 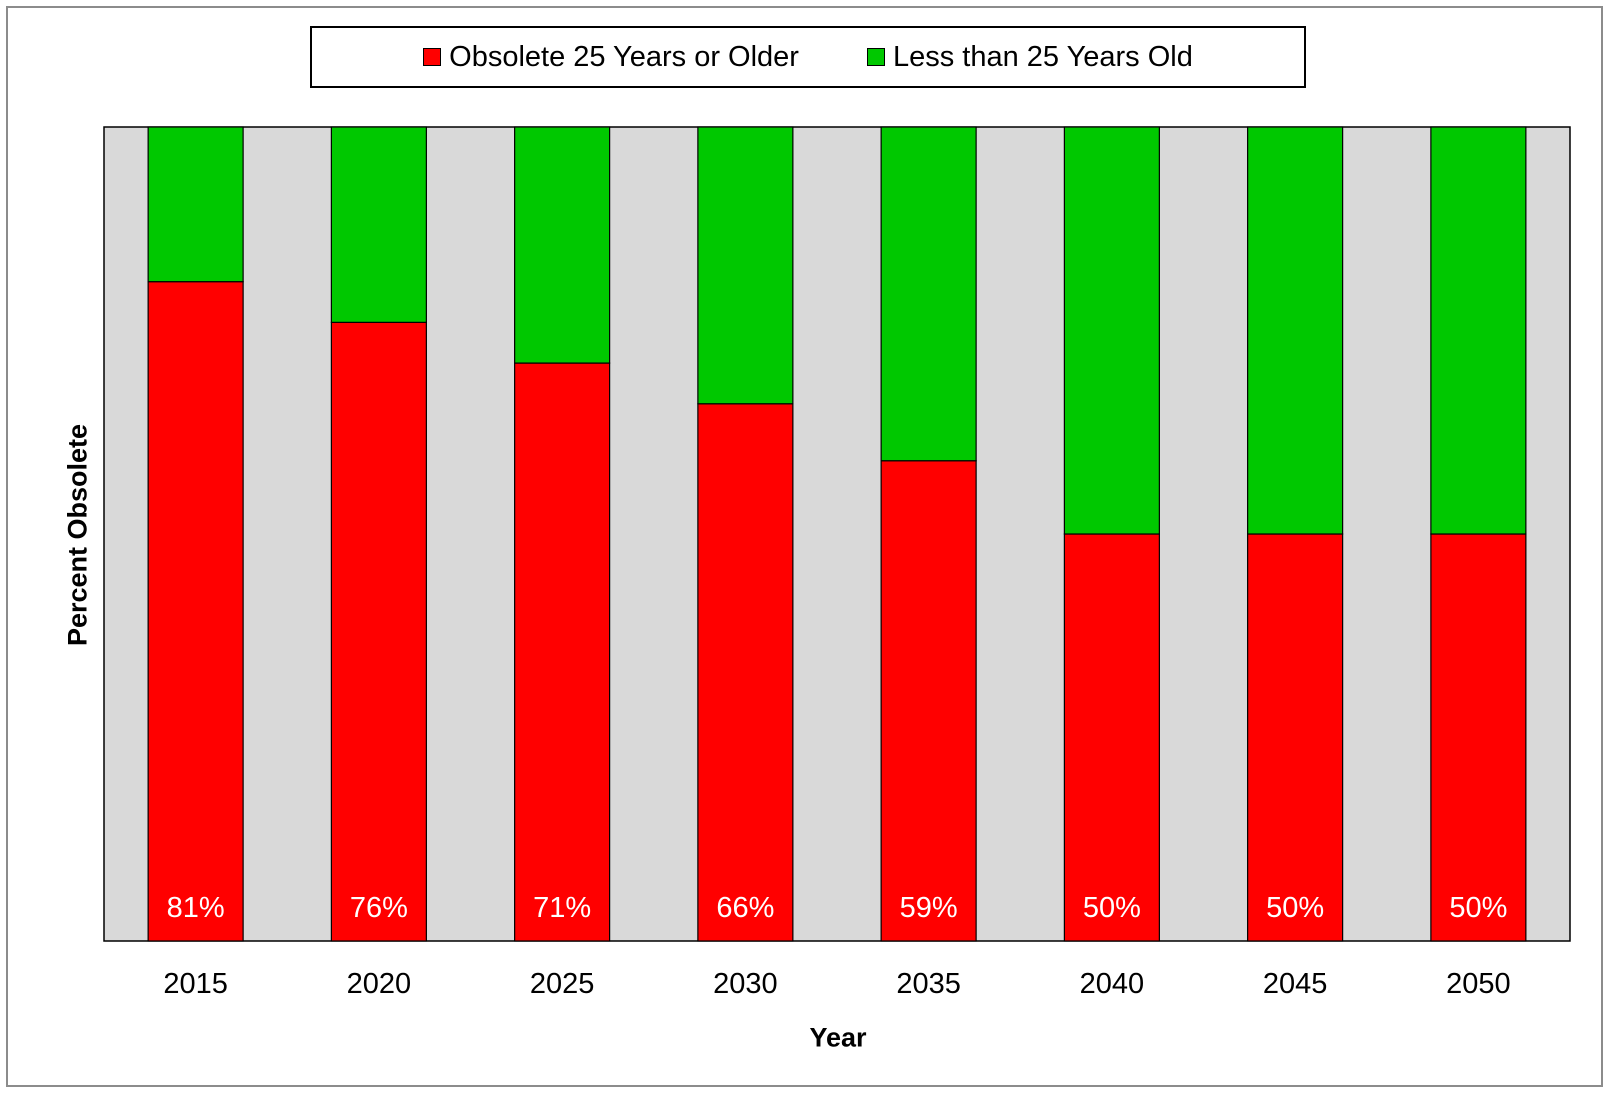 What do you see at coordinates (379, 984) in the screenshot?
I see `x-tick-label-2020: 2020` at bounding box center [379, 984].